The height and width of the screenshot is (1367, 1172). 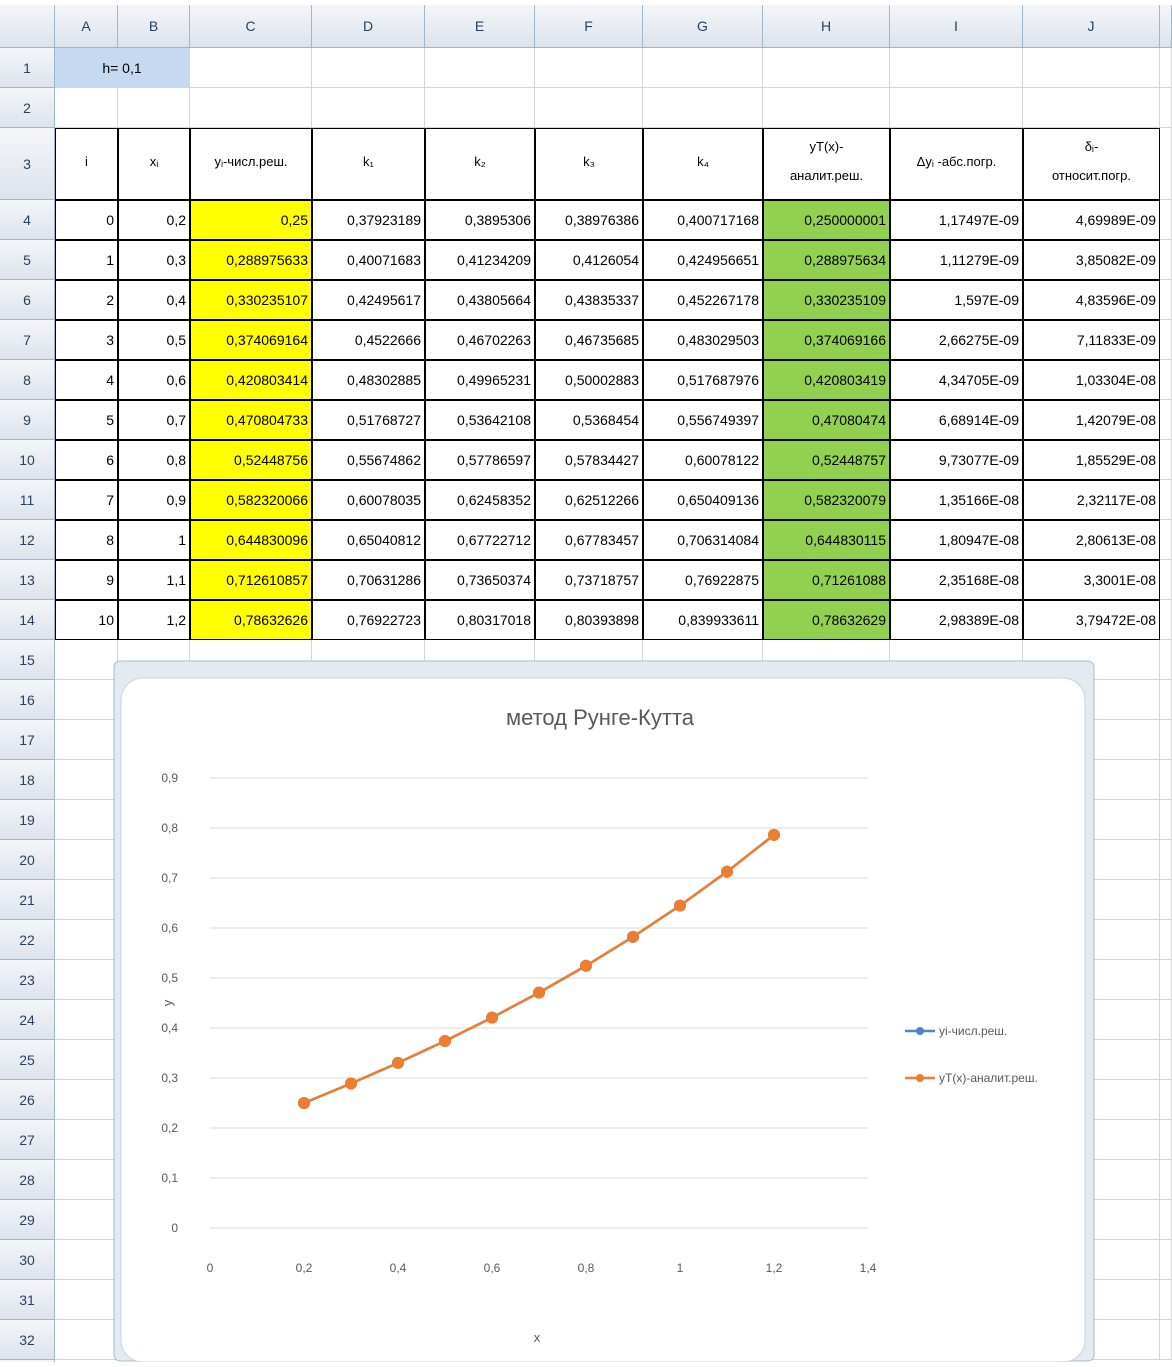 What do you see at coordinates (27, 620) in the screenshot?
I see `row-header: 14` at bounding box center [27, 620].